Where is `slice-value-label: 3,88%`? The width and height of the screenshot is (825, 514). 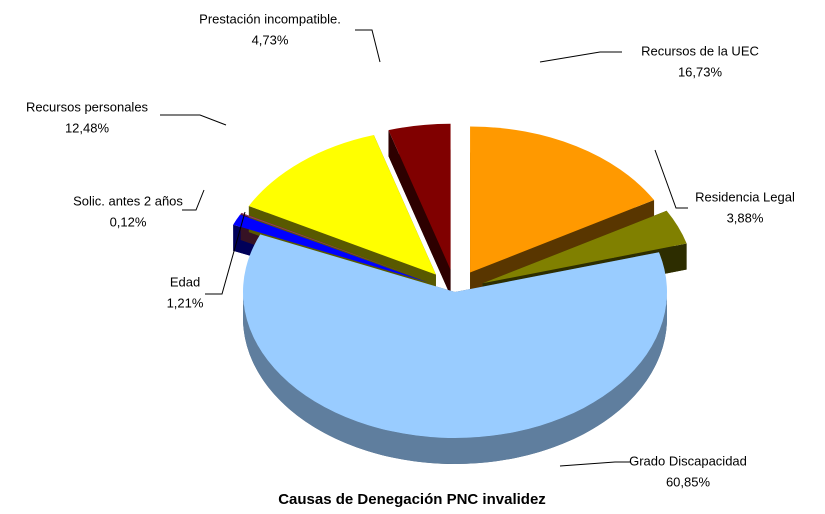 slice-value-label: 3,88% is located at coordinates (745, 217).